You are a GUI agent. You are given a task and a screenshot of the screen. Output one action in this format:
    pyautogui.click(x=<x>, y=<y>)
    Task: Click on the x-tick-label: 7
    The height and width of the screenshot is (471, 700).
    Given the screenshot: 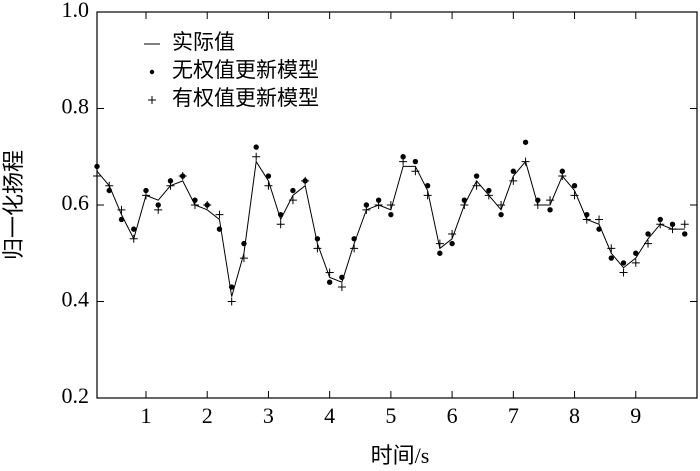 What is the action you would take?
    pyautogui.click(x=513, y=415)
    